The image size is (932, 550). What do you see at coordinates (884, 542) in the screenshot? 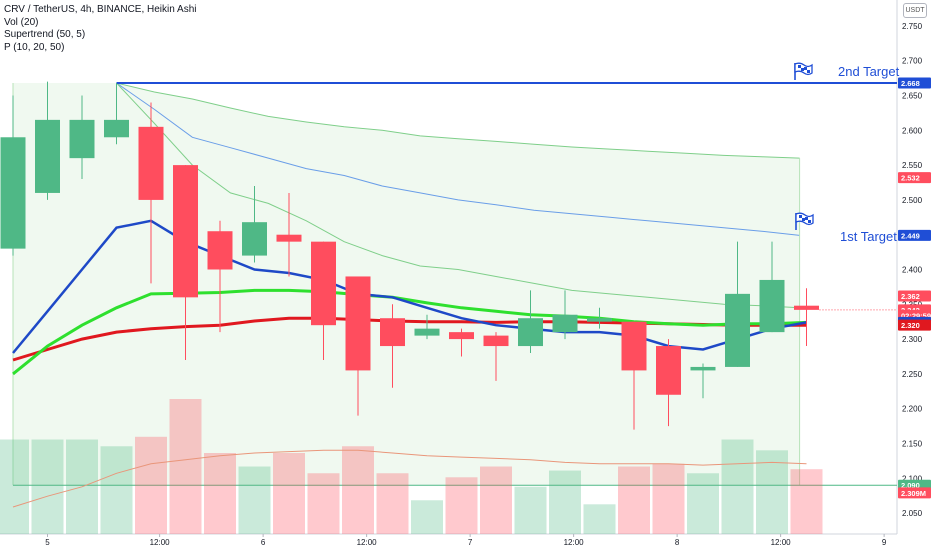
I see `time-tick-label: 9` at bounding box center [884, 542].